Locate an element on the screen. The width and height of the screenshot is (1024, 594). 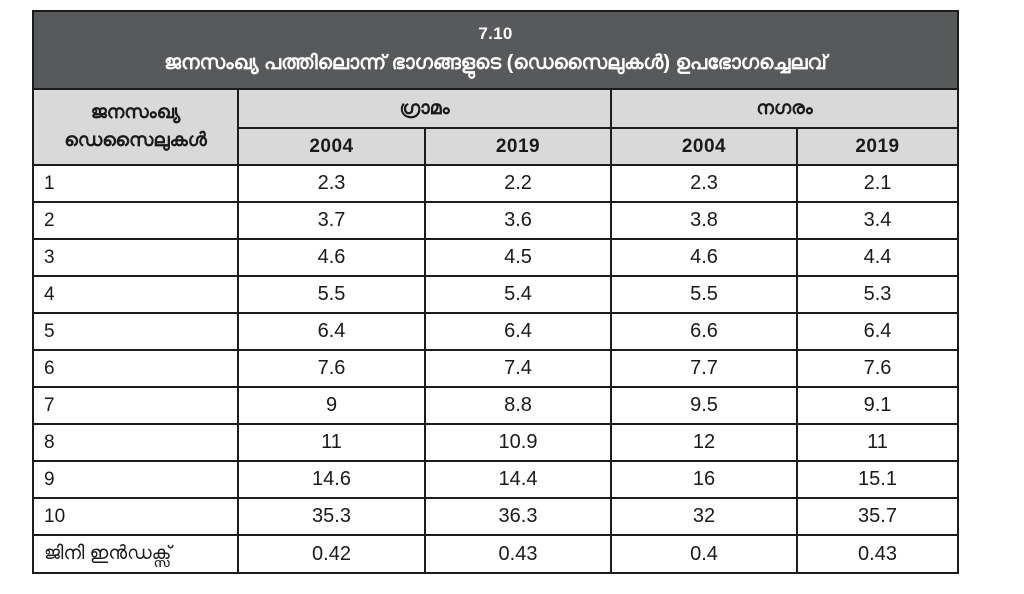
table-row: 7 9 8.8 9.5 9.1 is located at coordinates (495, 405).